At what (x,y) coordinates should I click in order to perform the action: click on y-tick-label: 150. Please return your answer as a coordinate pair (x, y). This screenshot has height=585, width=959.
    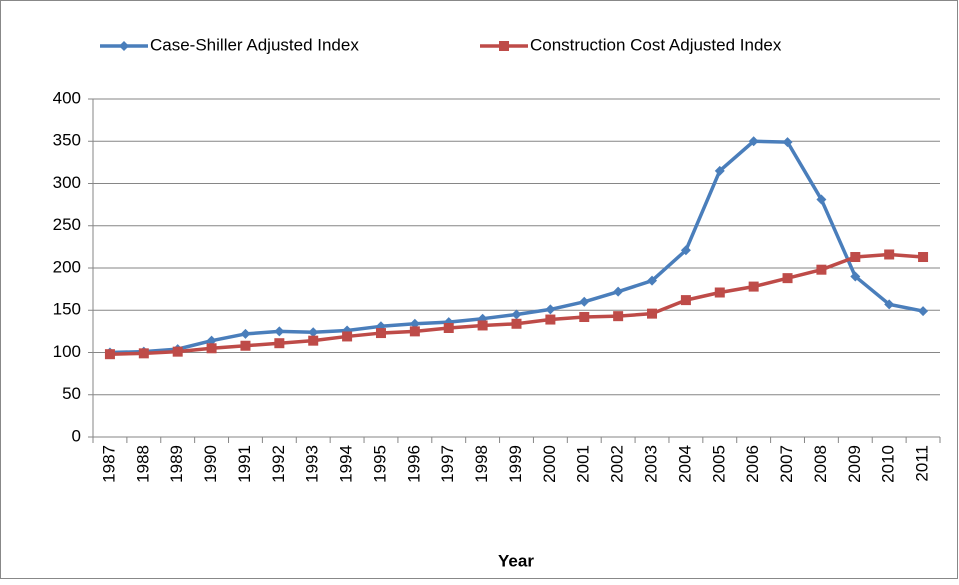
    Looking at the image, I should click on (67, 309).